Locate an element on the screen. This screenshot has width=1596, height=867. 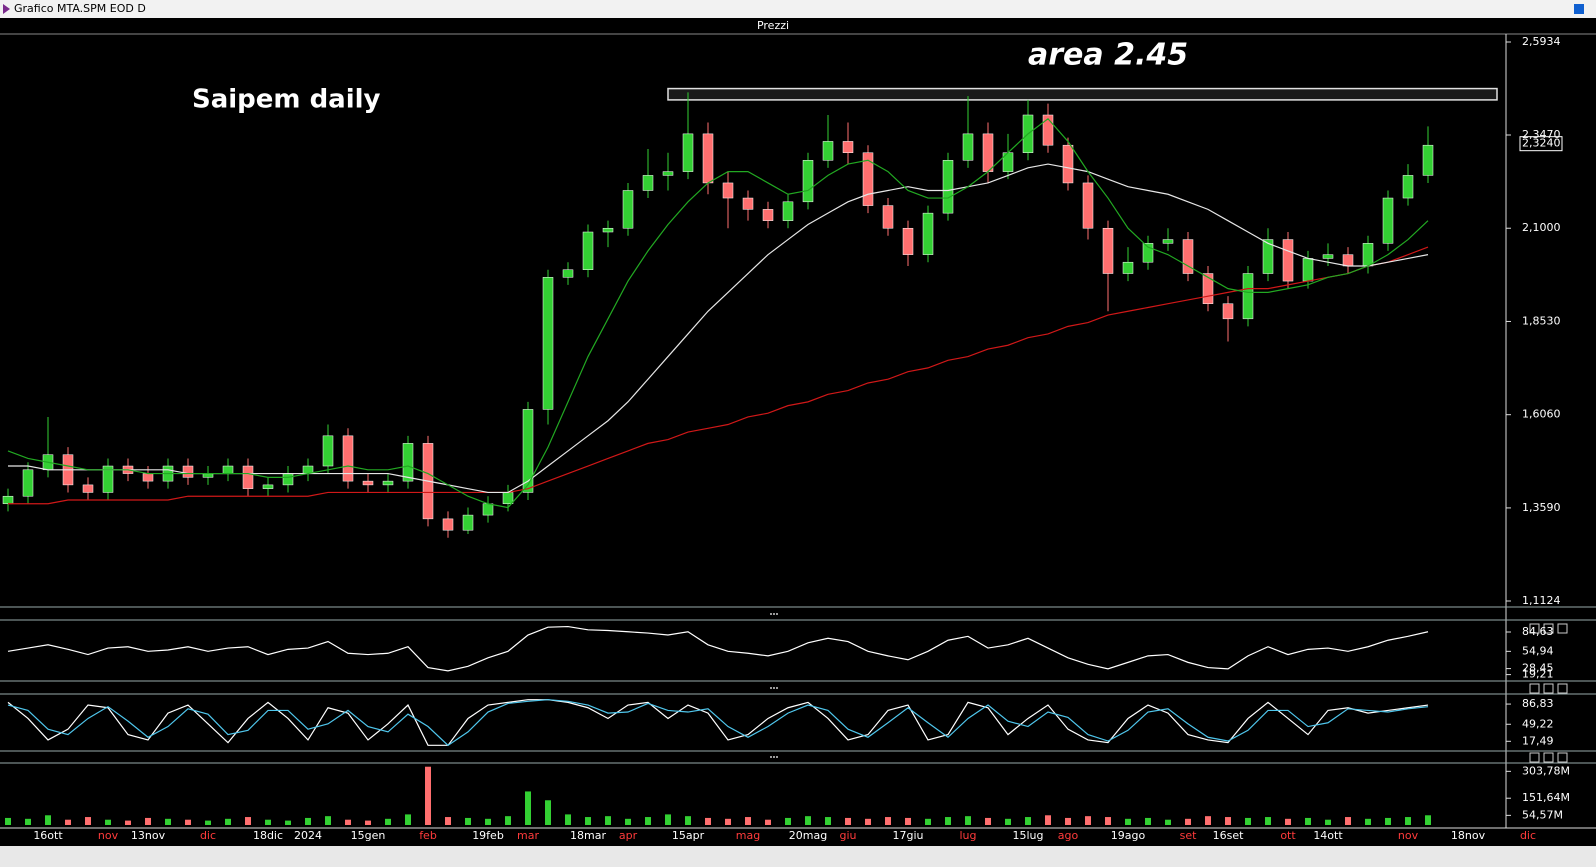
x-tick-label: 16ott is located at coordinates (48, 835).